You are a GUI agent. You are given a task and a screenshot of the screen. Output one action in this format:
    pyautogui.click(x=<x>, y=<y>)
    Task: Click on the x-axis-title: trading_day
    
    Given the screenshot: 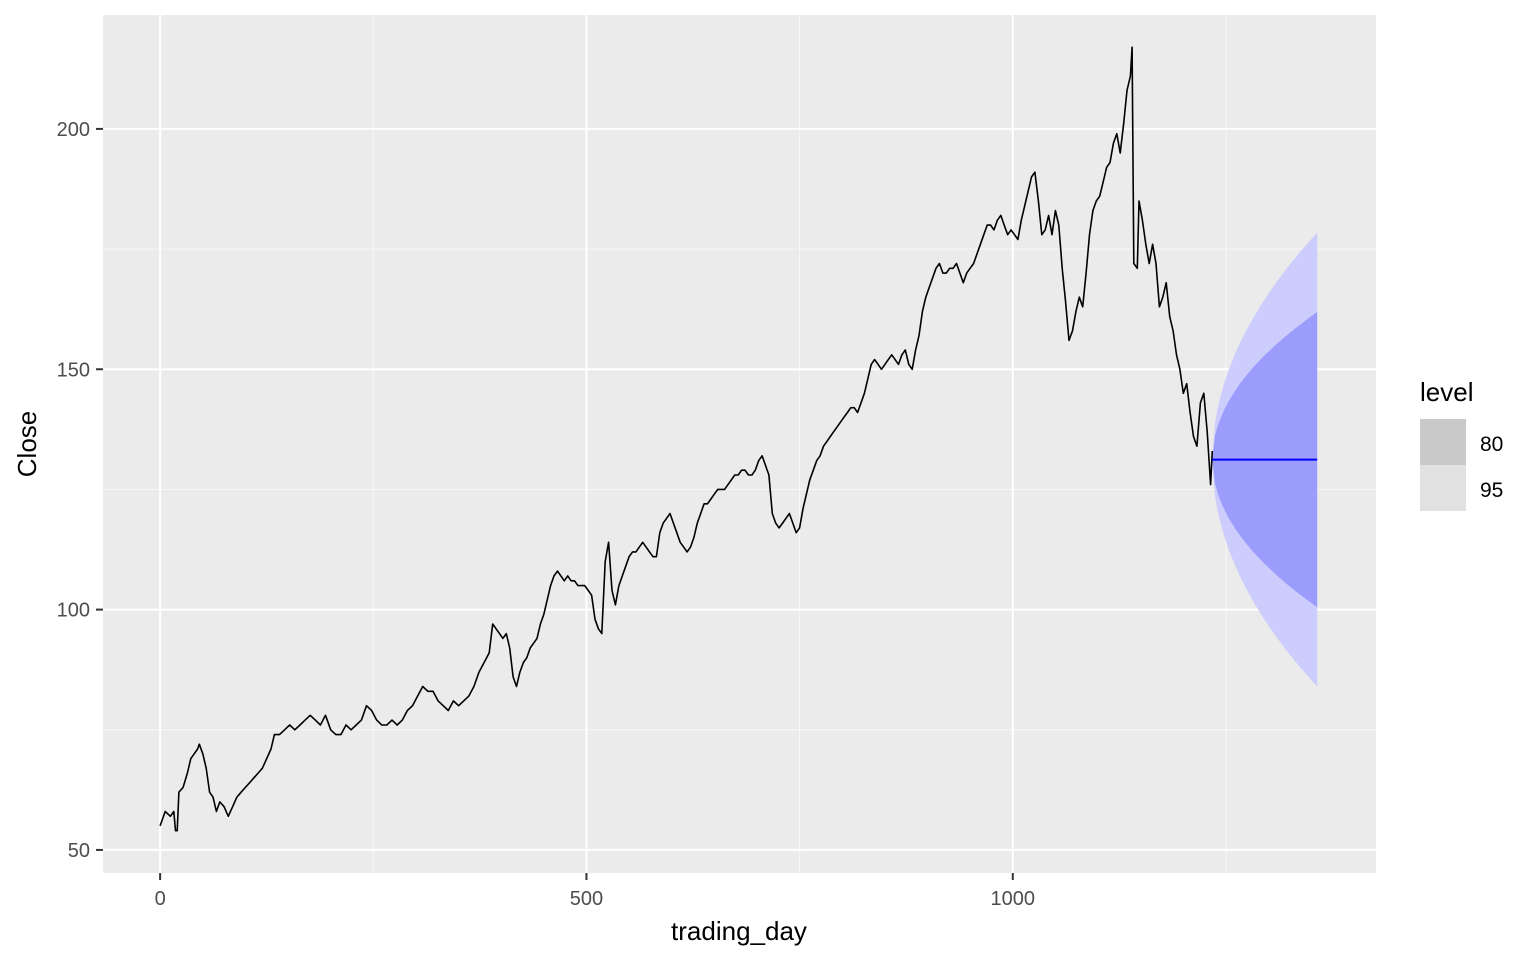 What is the action you would take?
    pyautogui.click(x=739, y=931)
    